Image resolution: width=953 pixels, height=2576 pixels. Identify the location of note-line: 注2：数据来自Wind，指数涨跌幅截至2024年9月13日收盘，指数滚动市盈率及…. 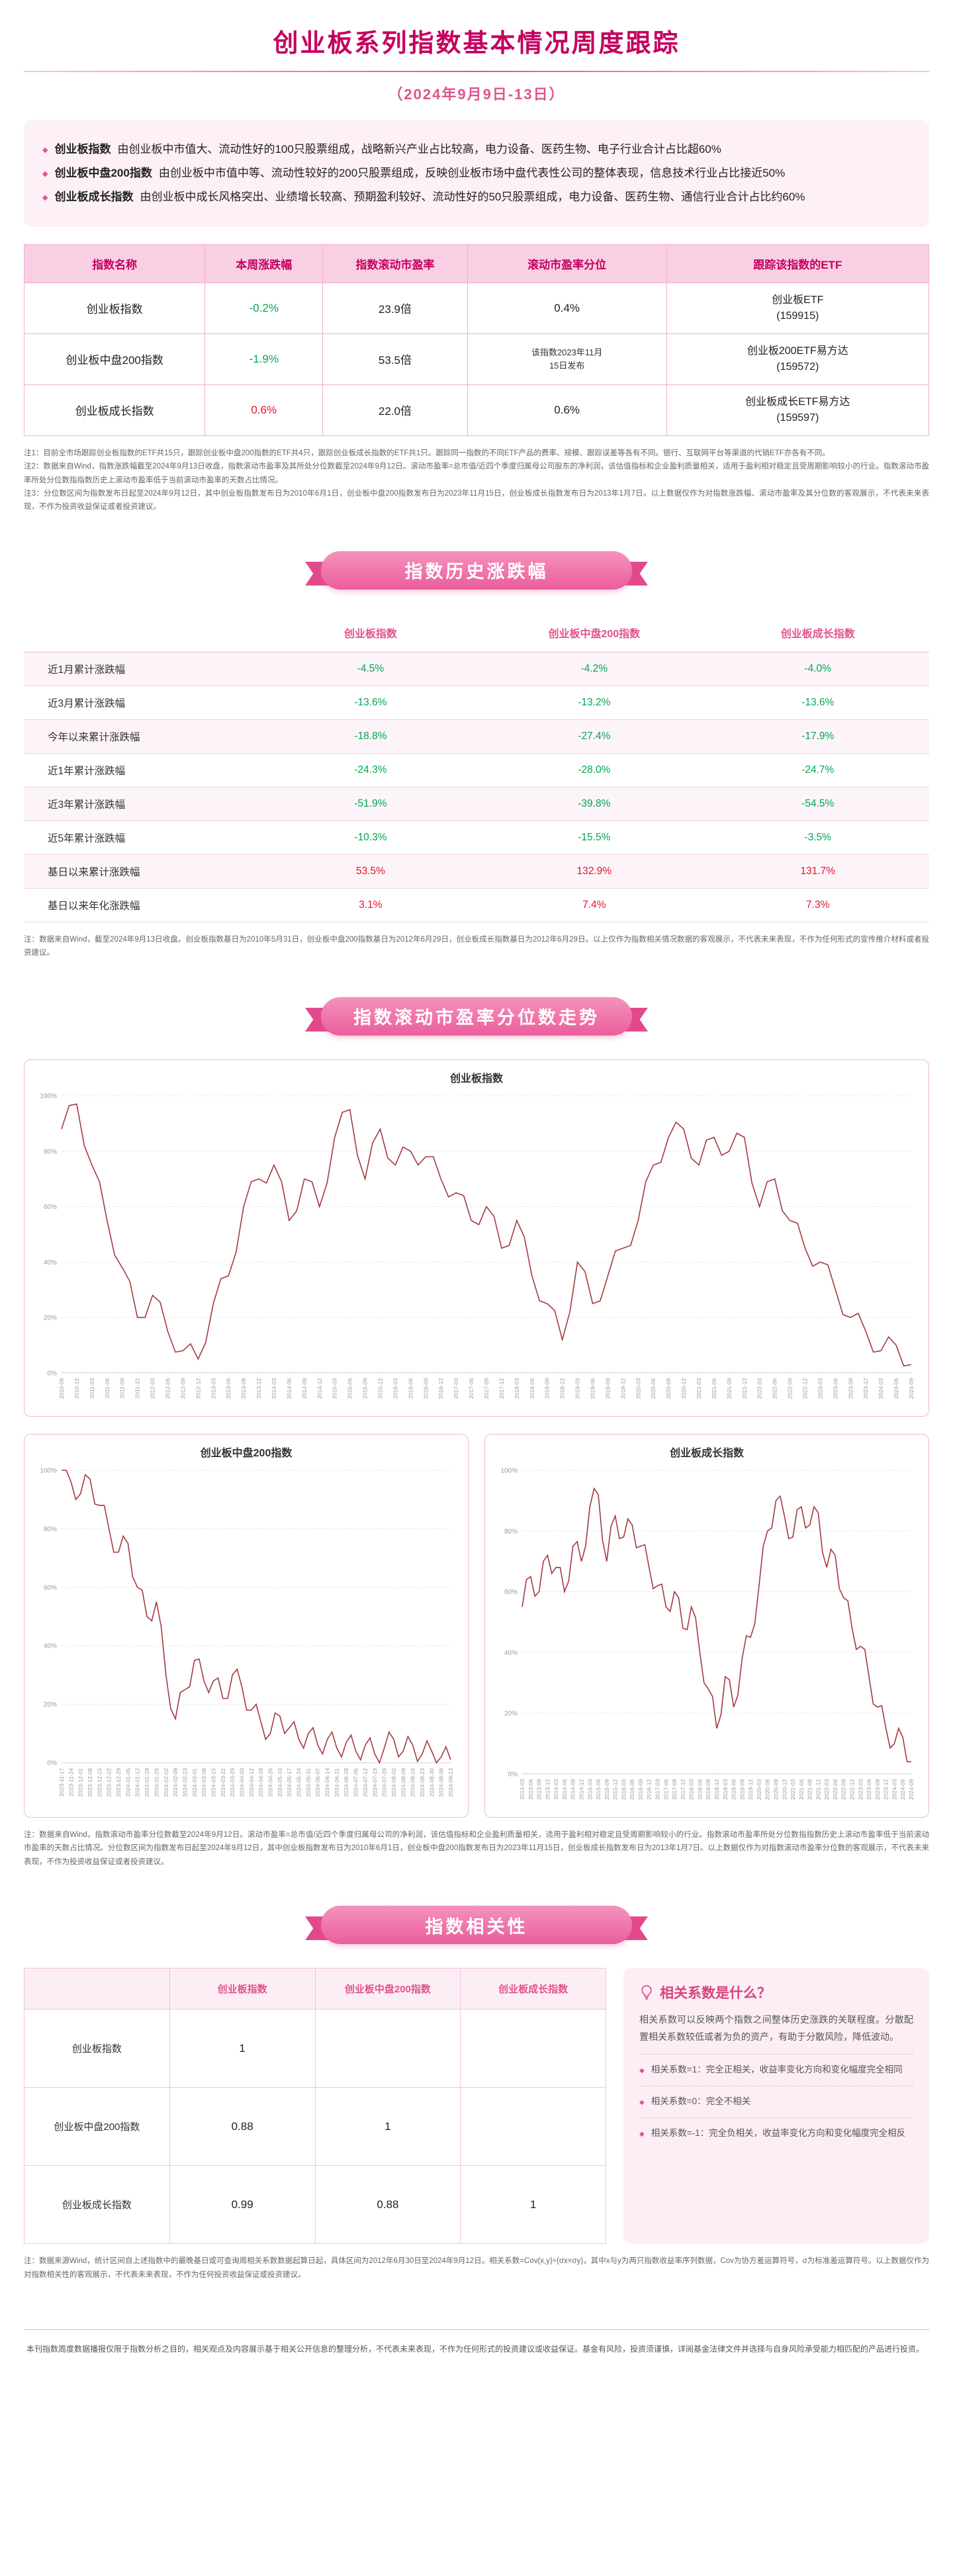
(476, 473).